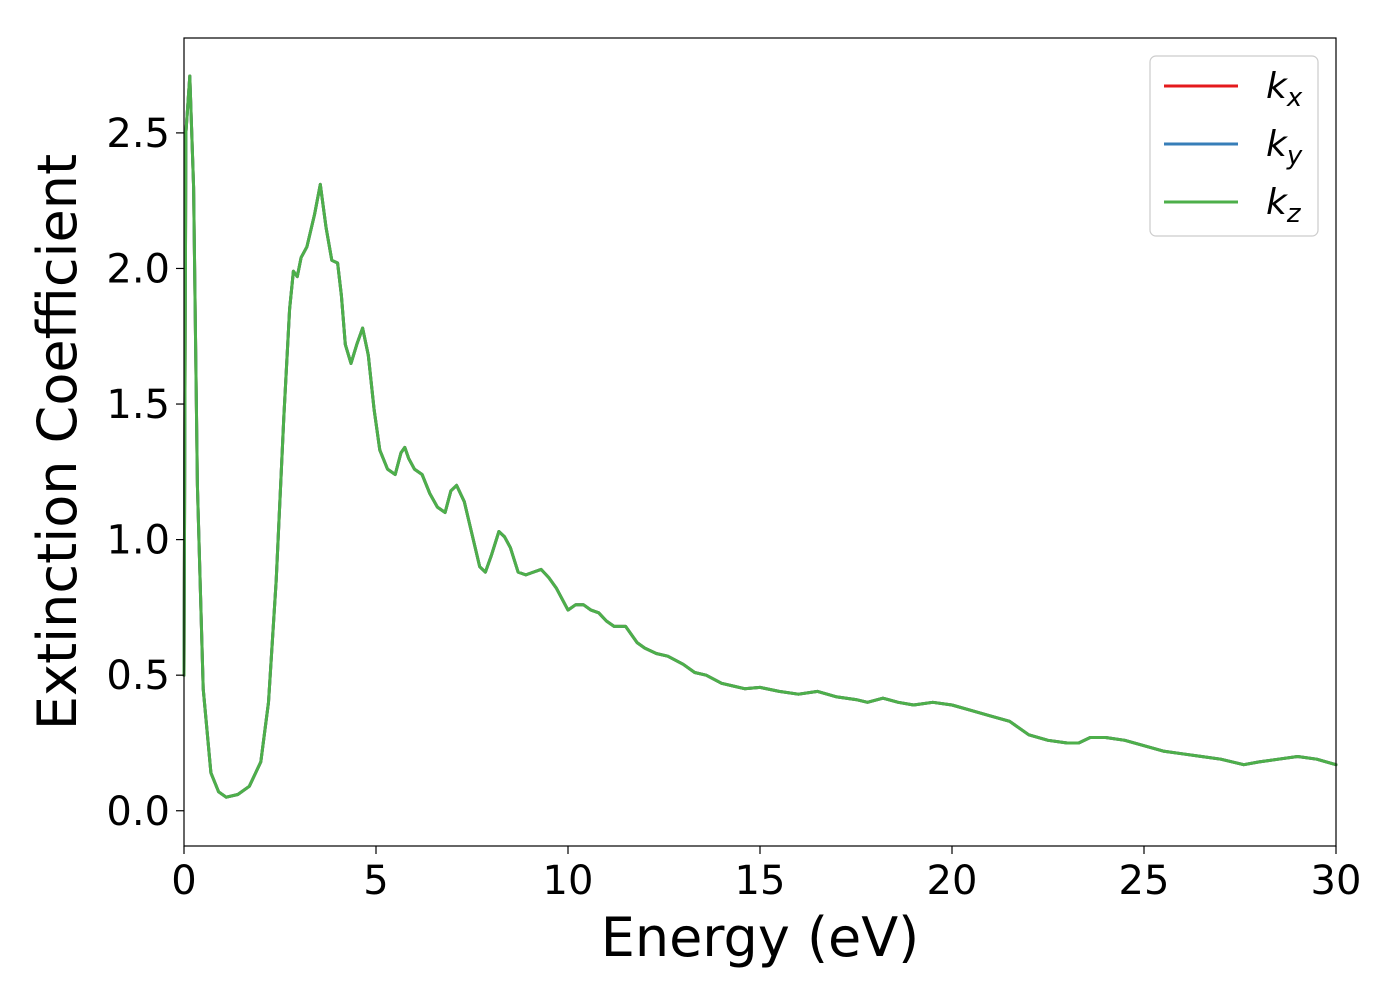 The image size is (1400, 1000). What do you see at coordinates (952, 881) in the screenshot?
I see `x-tick-label: 20` at bounding box center [952, 881].